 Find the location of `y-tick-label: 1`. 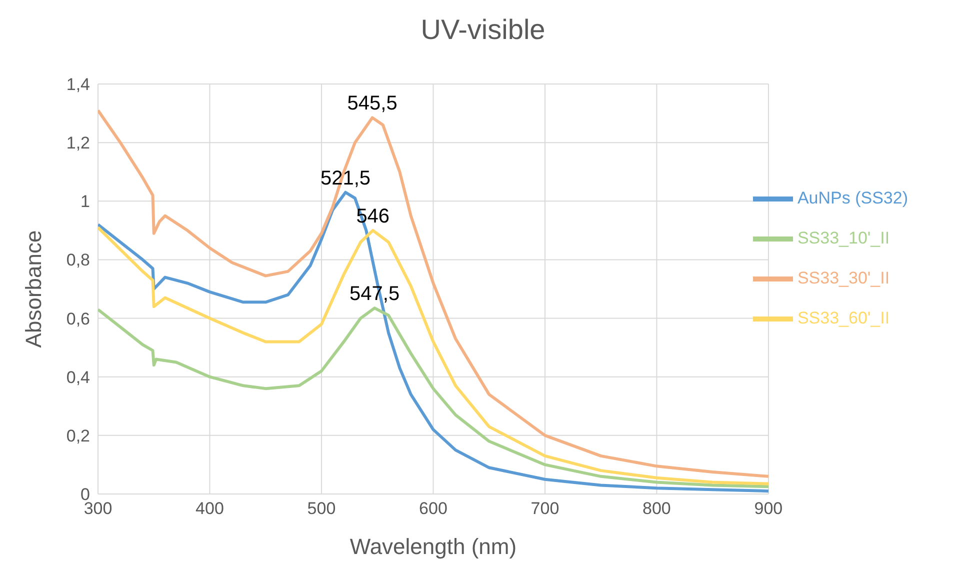

y-tick-label: 1 is located at coordinates (85, 202).